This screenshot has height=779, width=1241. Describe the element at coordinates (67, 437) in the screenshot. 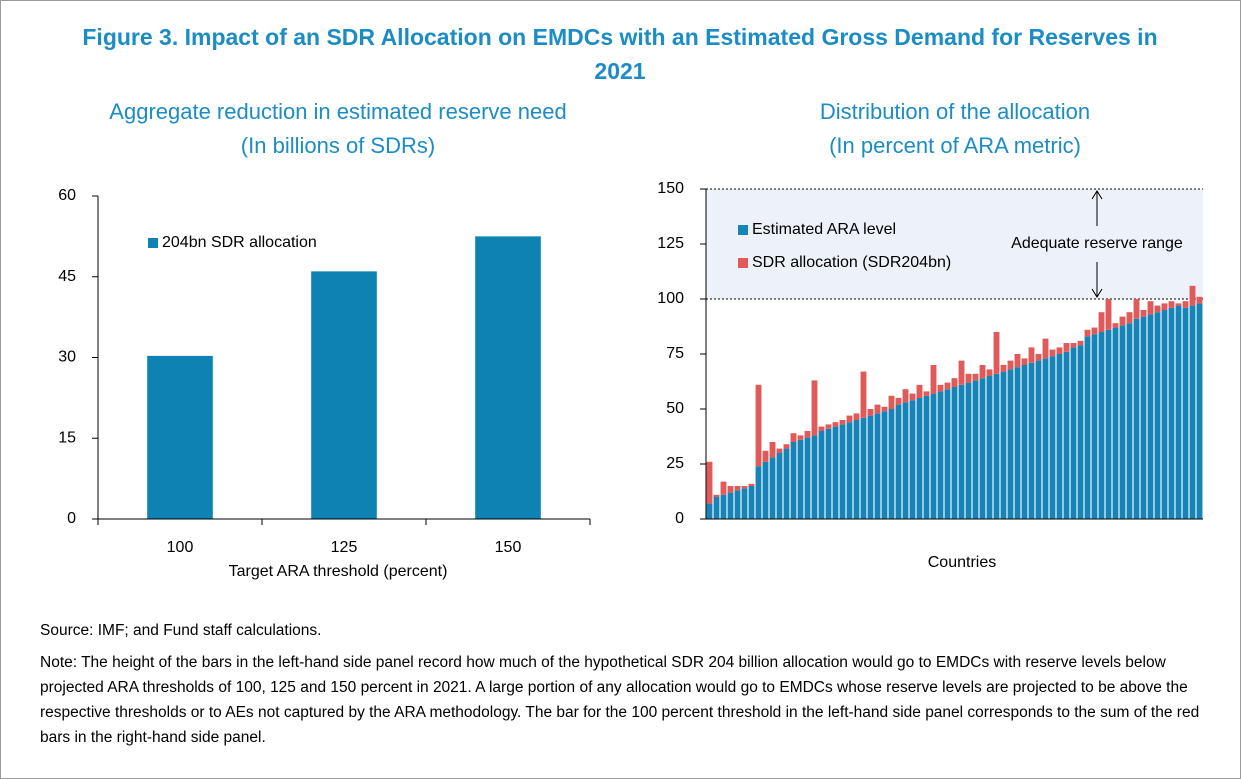

I see `y-tick-label: 15` at that location.